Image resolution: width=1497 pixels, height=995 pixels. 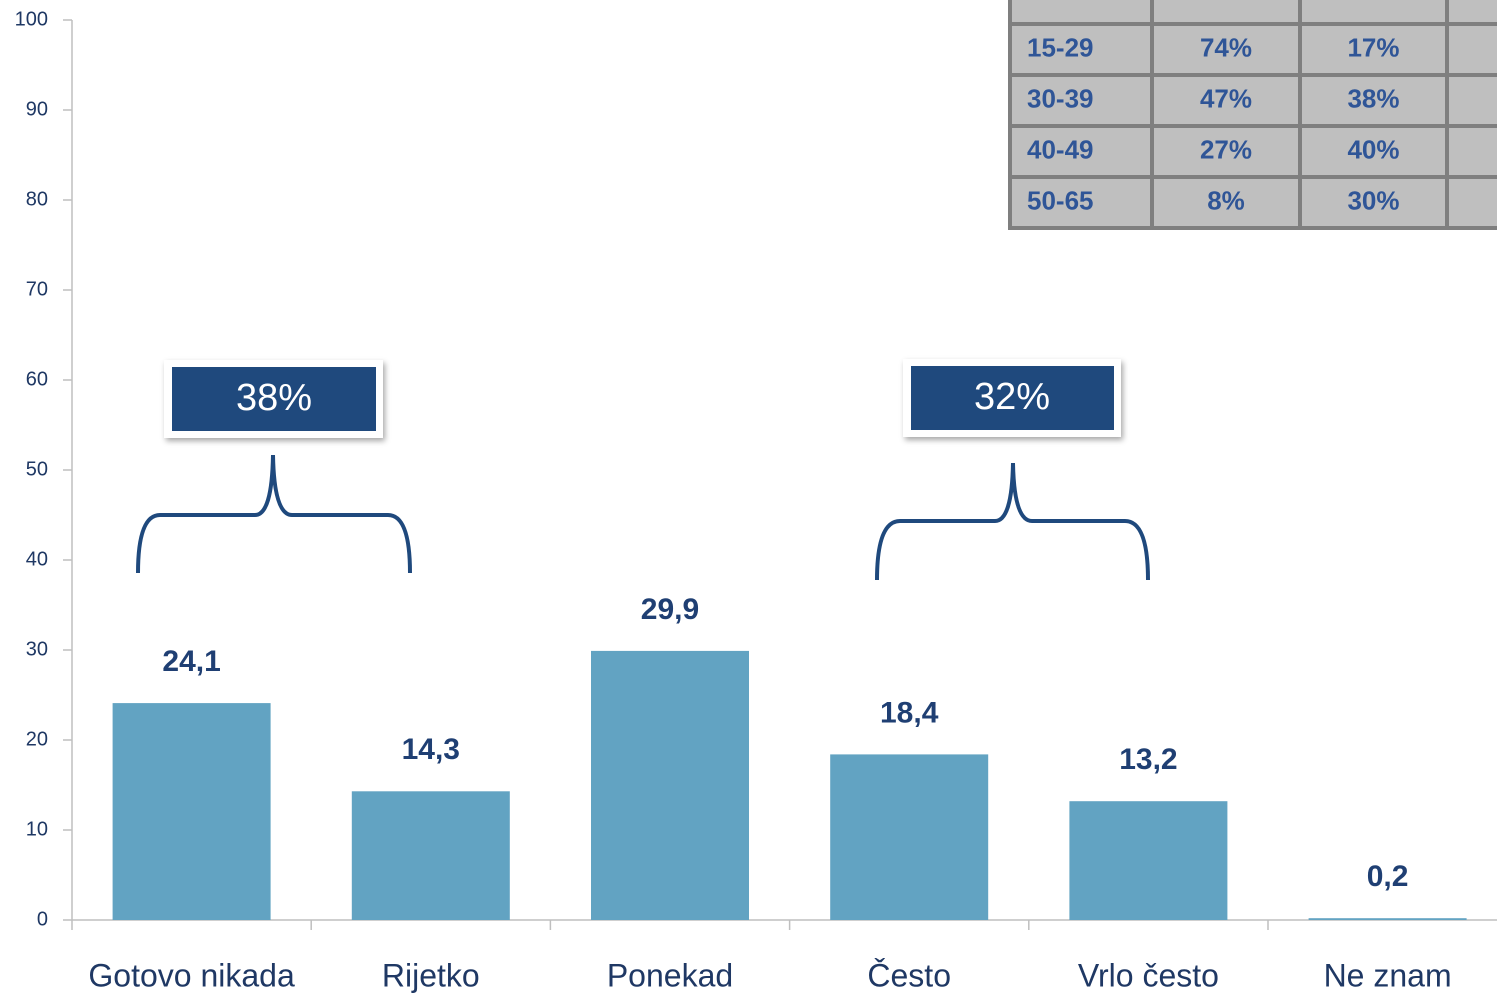 I want to click on y-tick-label: 0, so click(x=42, y=919).